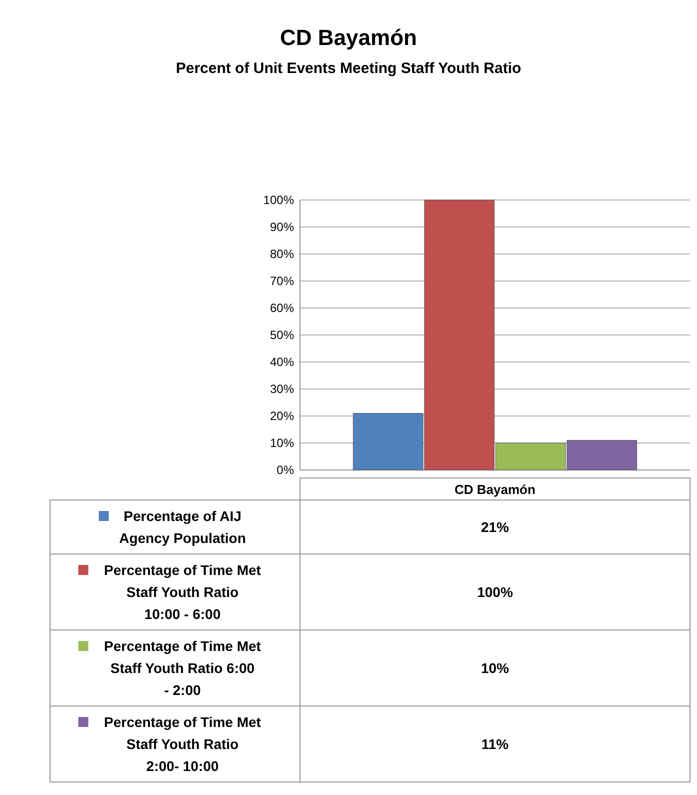  What do you see at coordinates (349, 68) in the screenshot?
I see `chart-subtitle: Percent of Unit Events Meeting Staff Youth Ratio` at bounding box center [349, 68].